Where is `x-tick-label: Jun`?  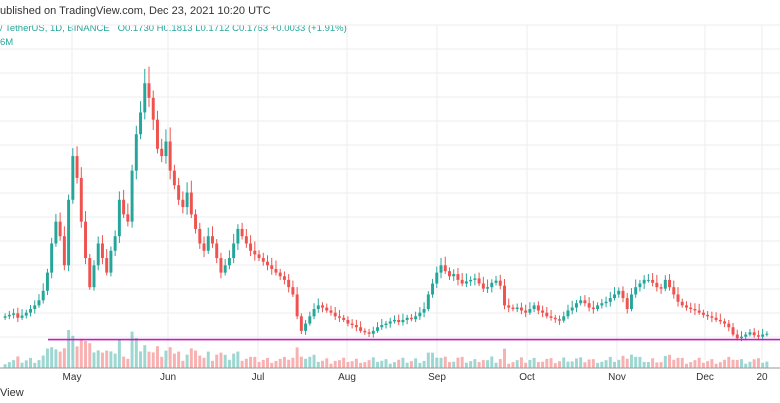
x-tick-label: Jun is located at coordinates (168, 377).